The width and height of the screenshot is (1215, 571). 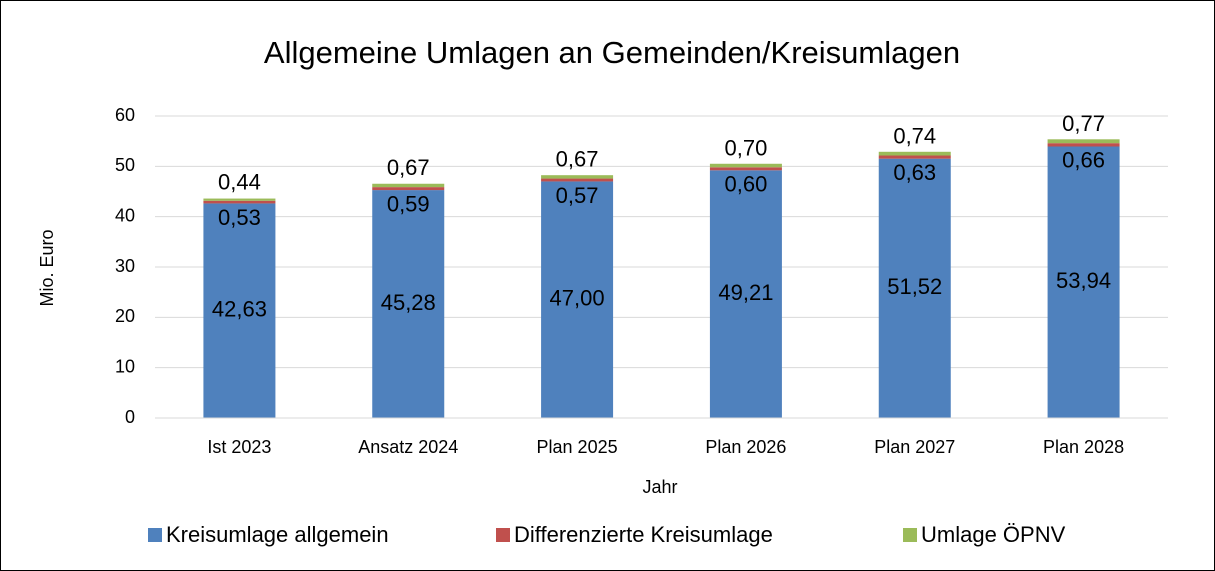 I want to click on x-tick-label: Plan 2028, so click(x=1083, y=447).